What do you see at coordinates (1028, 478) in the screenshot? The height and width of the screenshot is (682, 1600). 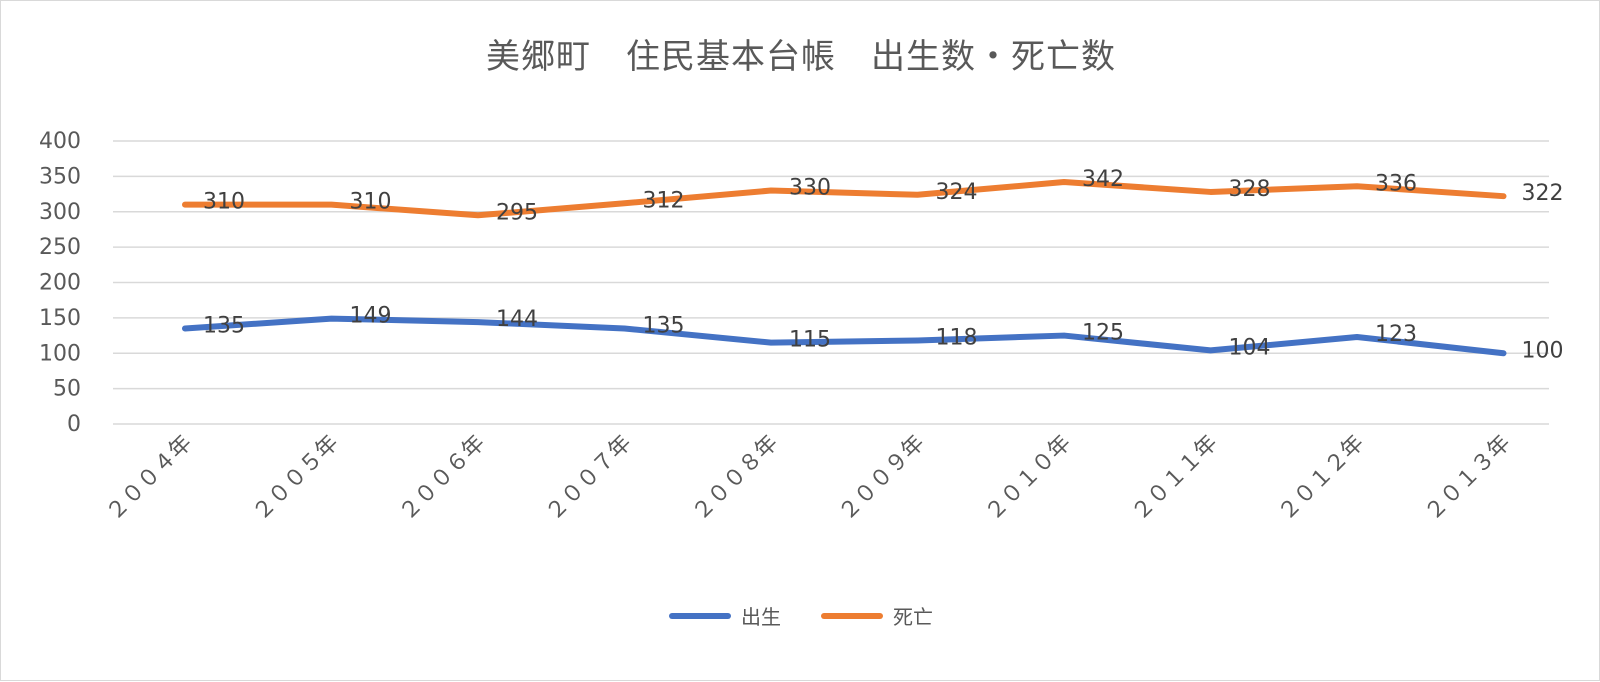 I see `x-tick-label: ２０１０年` at bounding box center [1028, 478].